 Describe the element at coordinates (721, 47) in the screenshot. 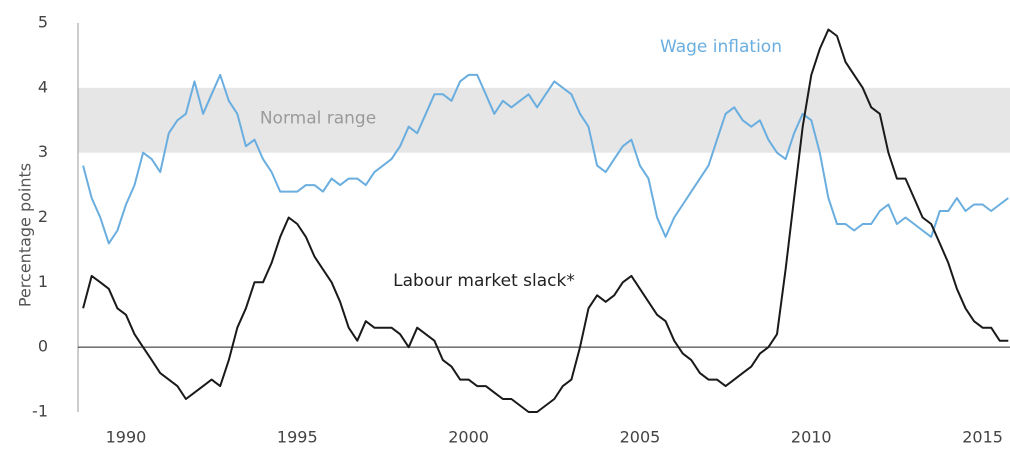

I see `series-label: Wage inflation` at that location.